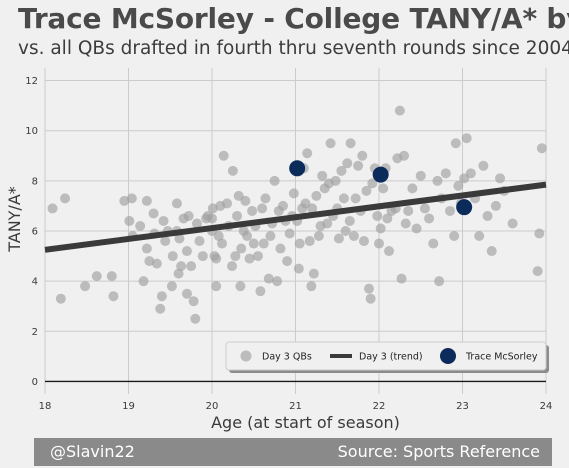 The width and height of the screenshot is (569, 468). What do you see at coordinates (246, 356) in the screenshot?
I see `legend-marker-day3` at bounding box center [246, 356].